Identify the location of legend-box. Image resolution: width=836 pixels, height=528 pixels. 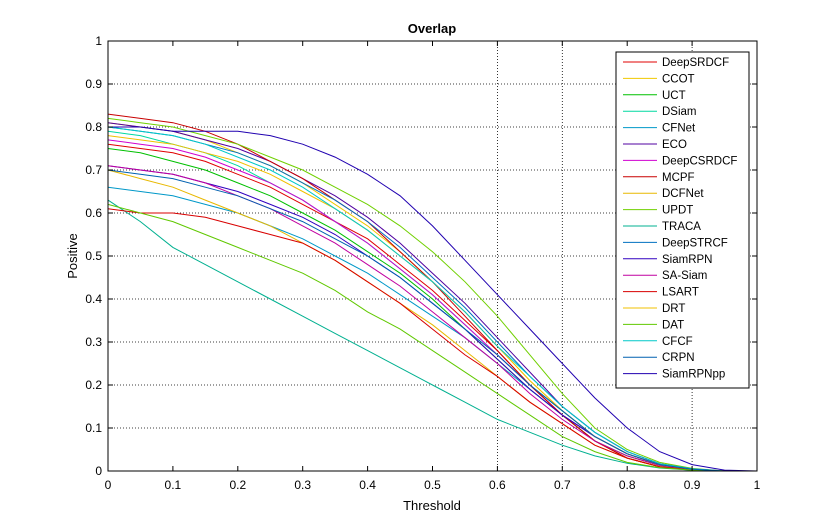
(682, 220).